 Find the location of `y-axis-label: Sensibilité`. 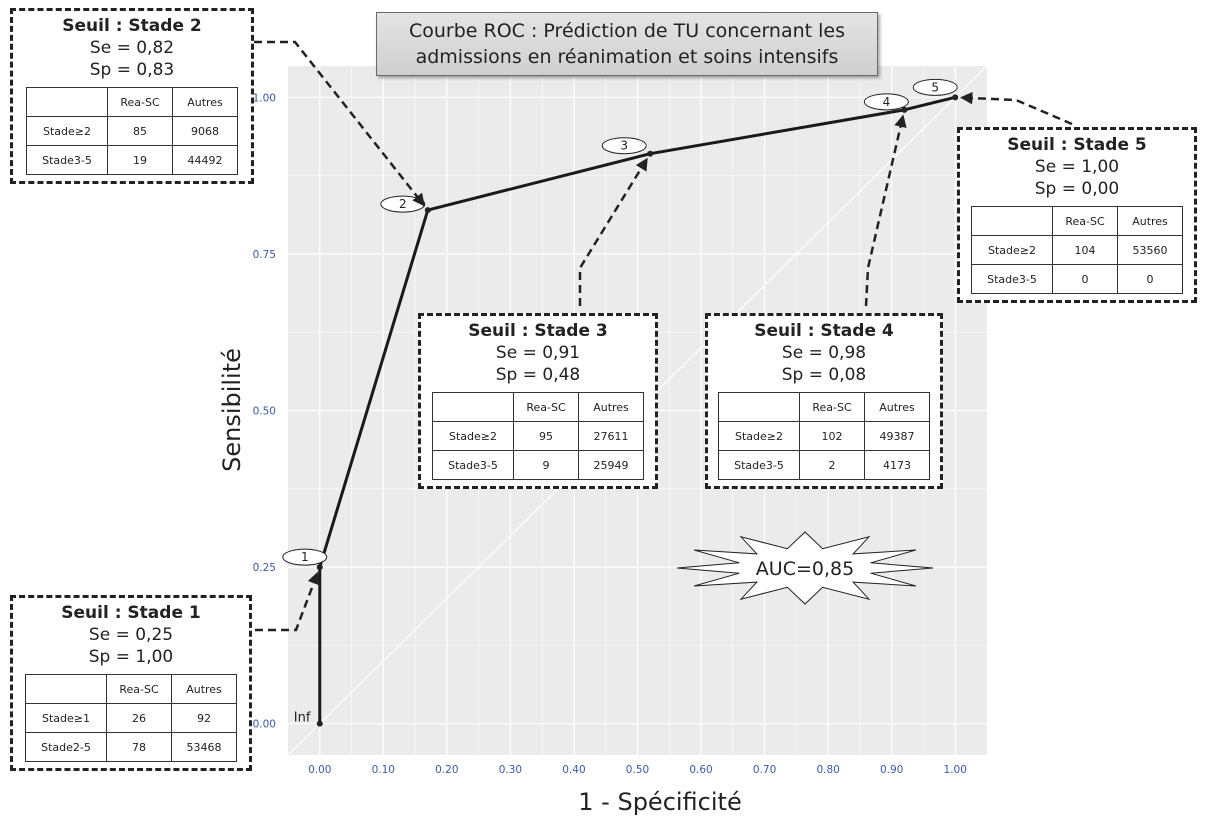

y-axis-label: Sensibilité is located at coordinates (232, 410).